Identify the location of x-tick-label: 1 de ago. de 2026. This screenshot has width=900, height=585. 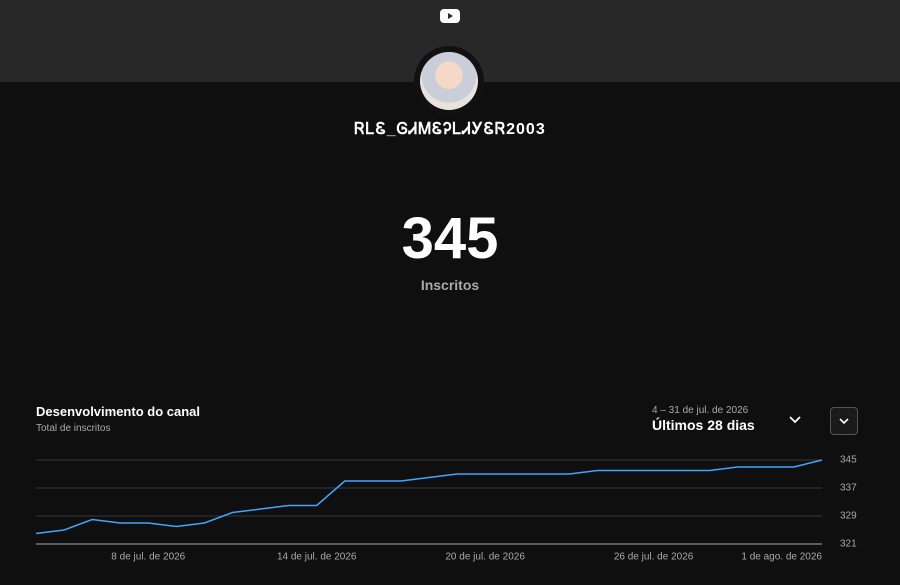
(781, 557).